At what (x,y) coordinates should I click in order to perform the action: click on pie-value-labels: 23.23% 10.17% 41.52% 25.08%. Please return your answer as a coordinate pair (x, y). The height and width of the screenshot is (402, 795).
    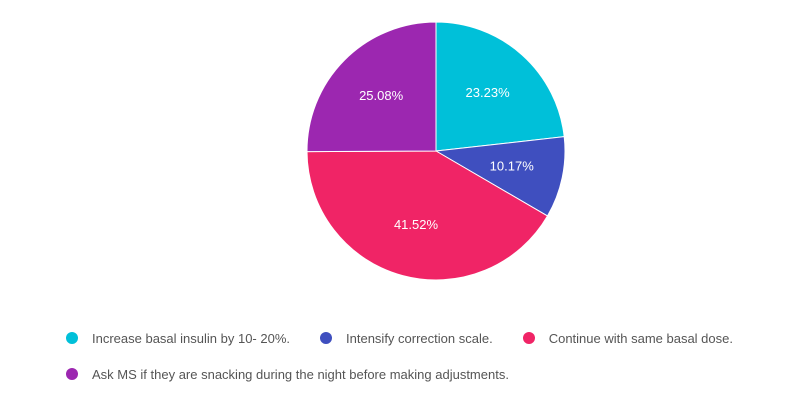
    Looking at the image, I should click on (446, 158).